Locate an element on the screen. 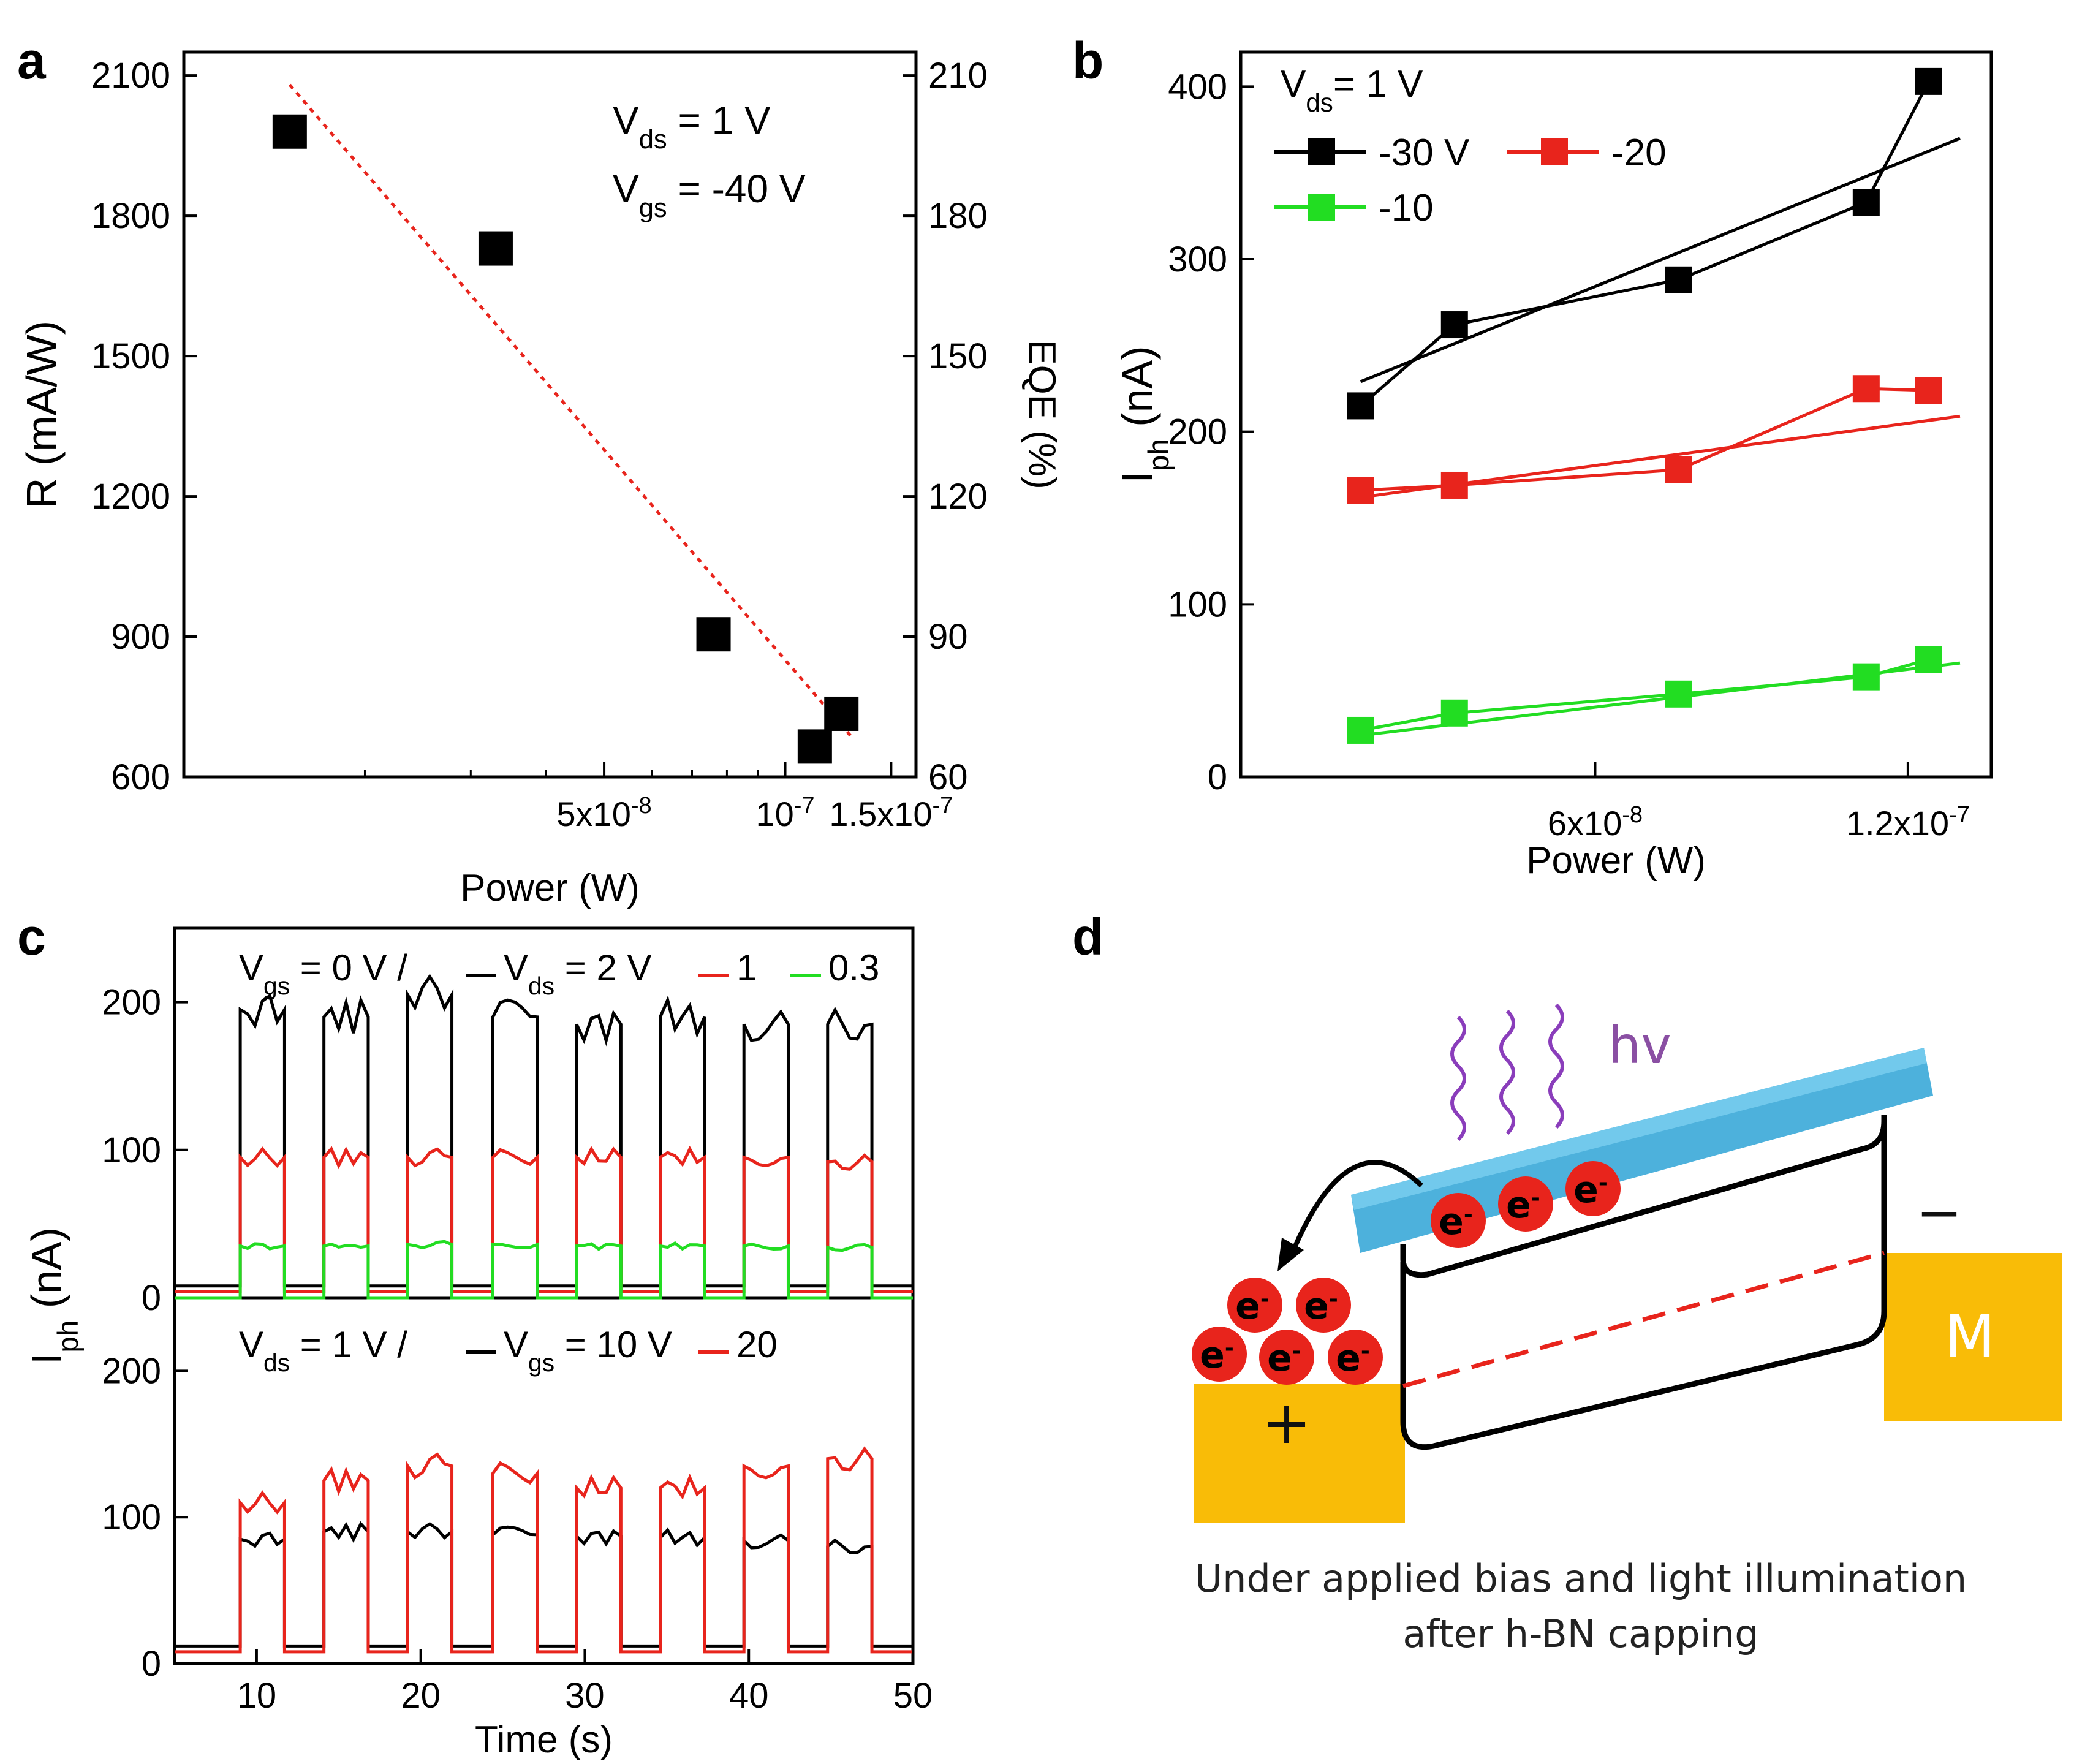  legend-label-b: -10 is located at coordinates (1406, 208).